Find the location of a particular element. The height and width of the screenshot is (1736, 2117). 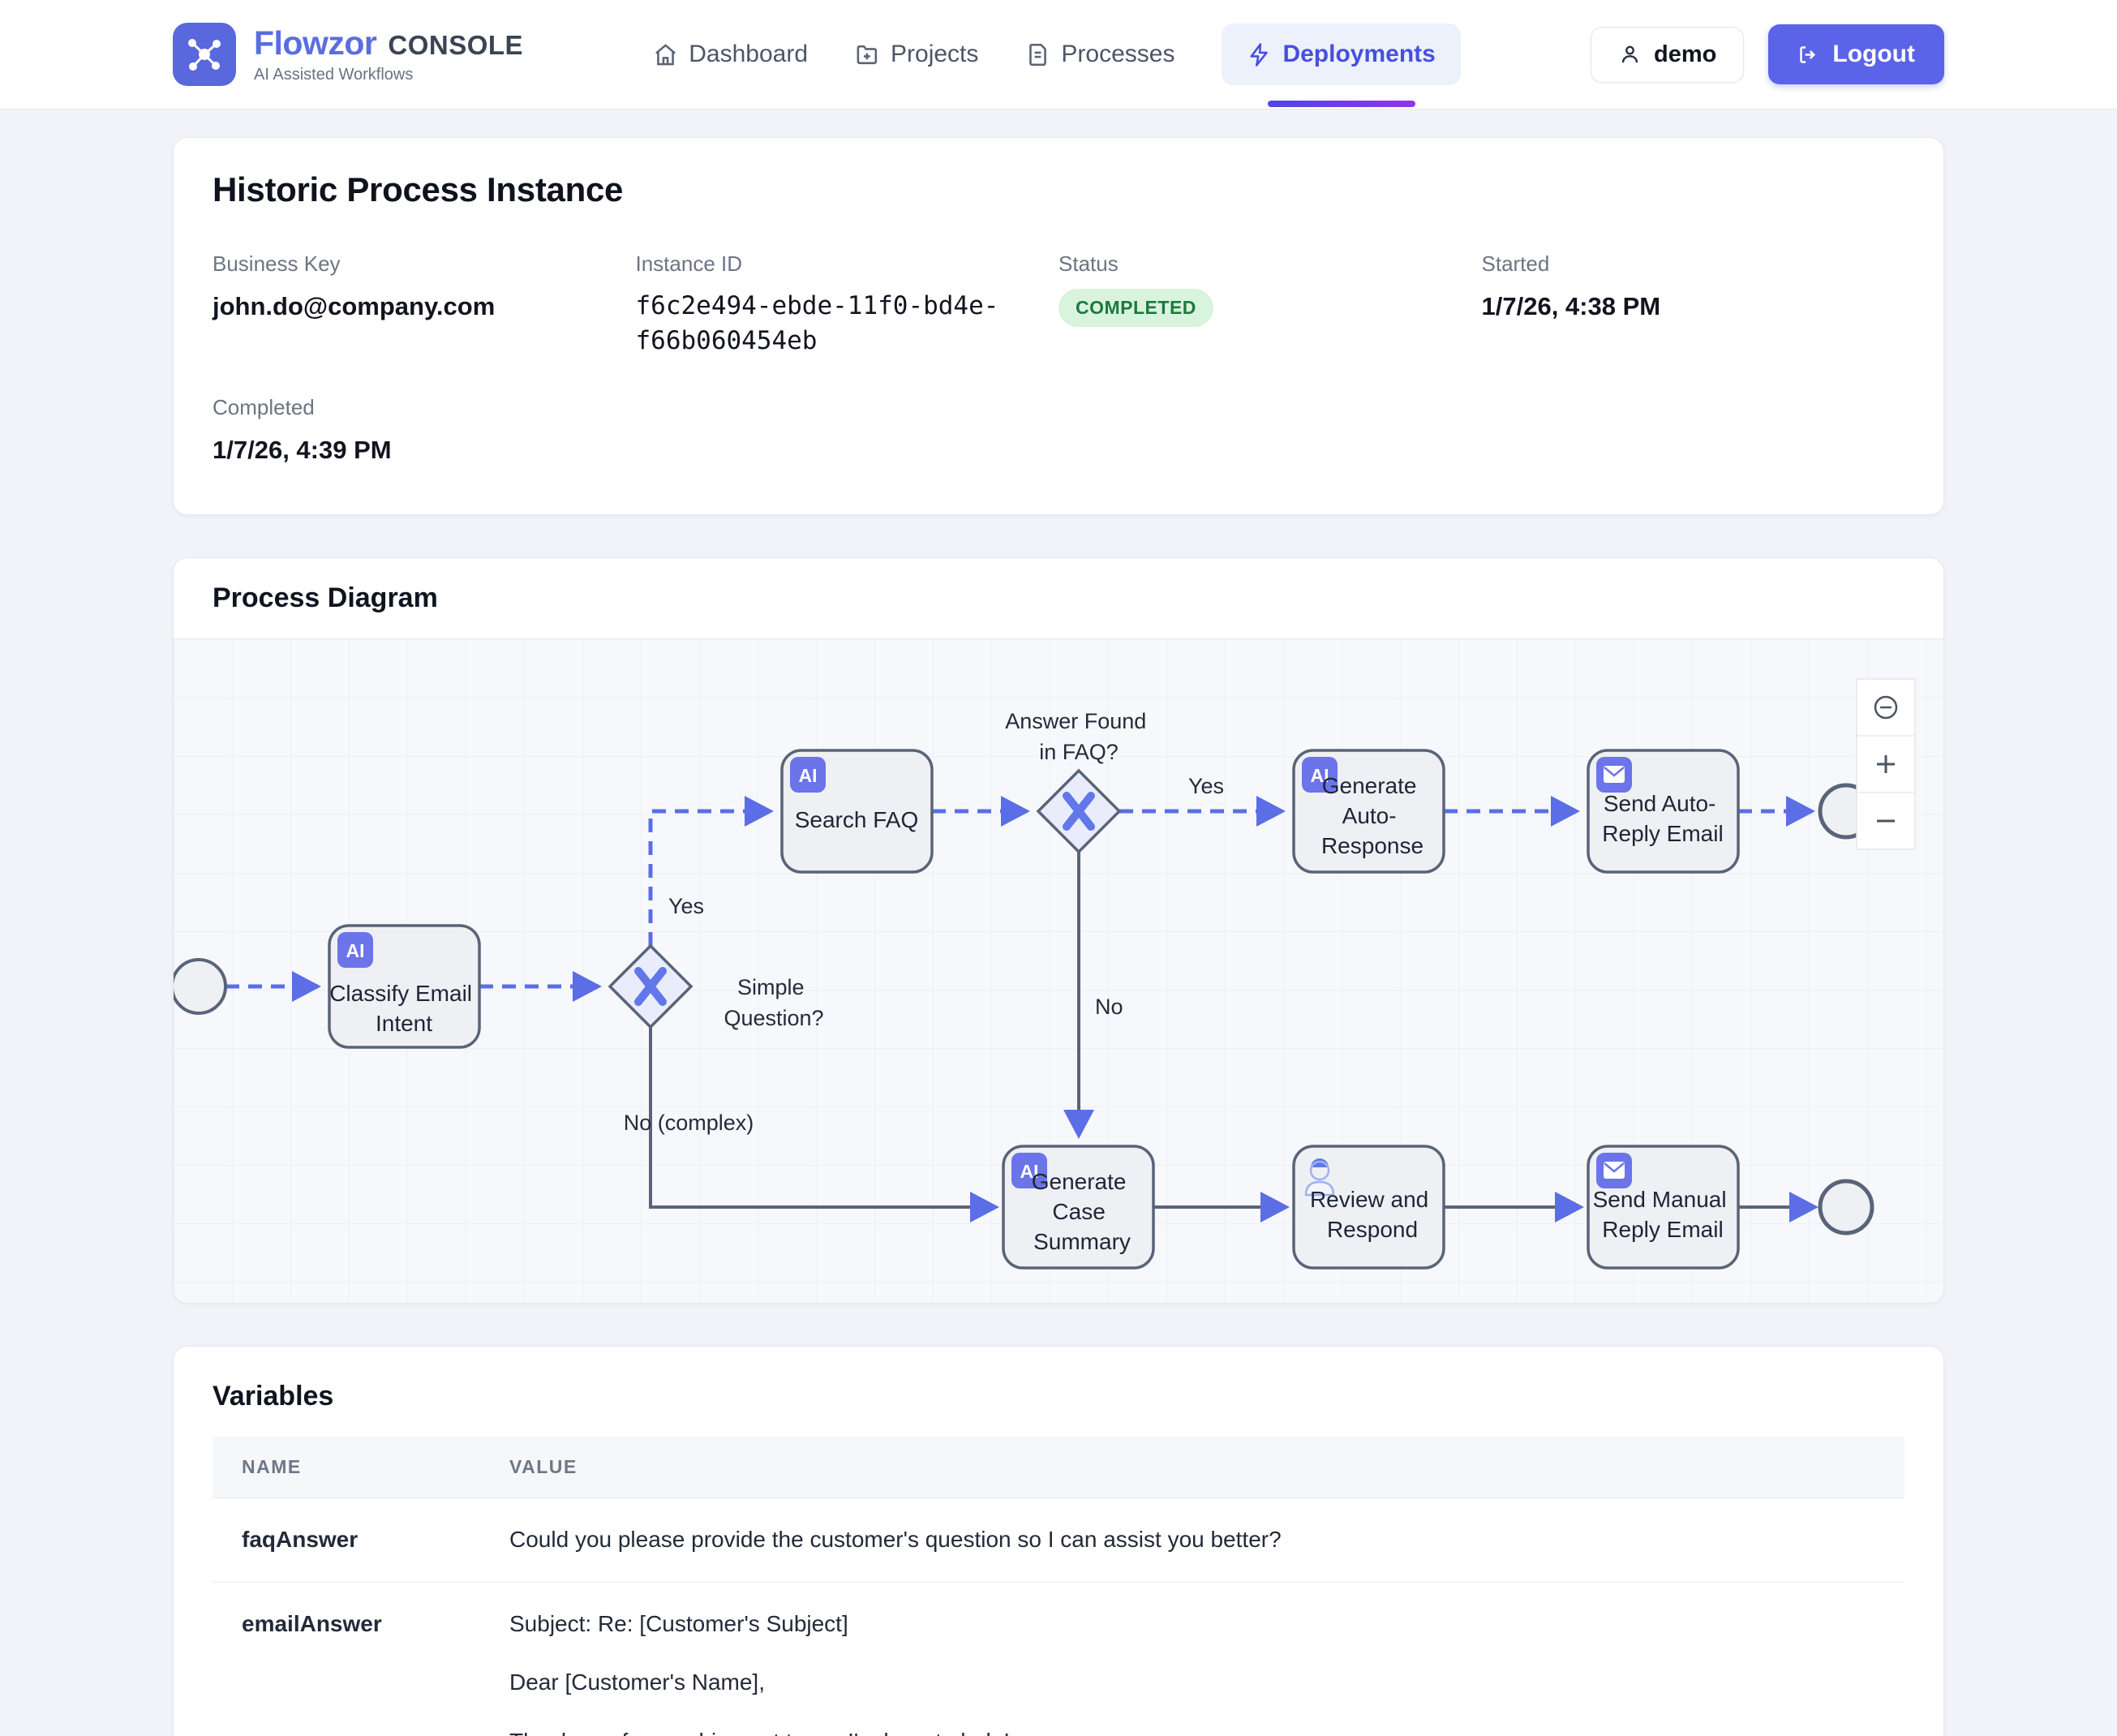

task-generate-auto-response: AI Generate Auto- Response is located at coordinates (1369, 811).